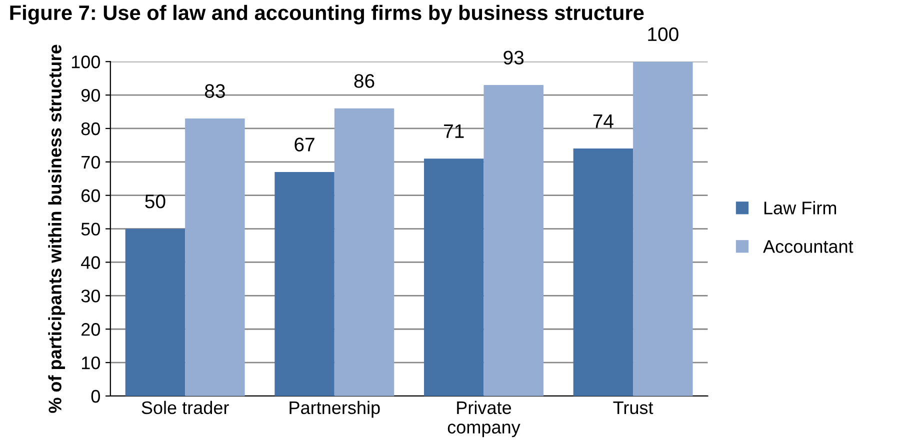 The image size is (905, 440). What do you see at coordinates (454, 131) in the screenshot?
I see `data-label: 71` at bounding box center [454, 131].